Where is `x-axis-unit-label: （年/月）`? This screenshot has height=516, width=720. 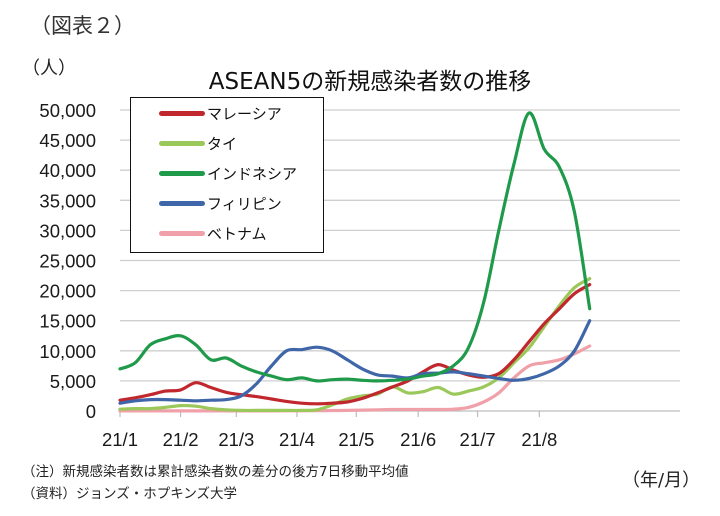
x-axis-unit-label: （年/月） is located at coordinates (661, 480).